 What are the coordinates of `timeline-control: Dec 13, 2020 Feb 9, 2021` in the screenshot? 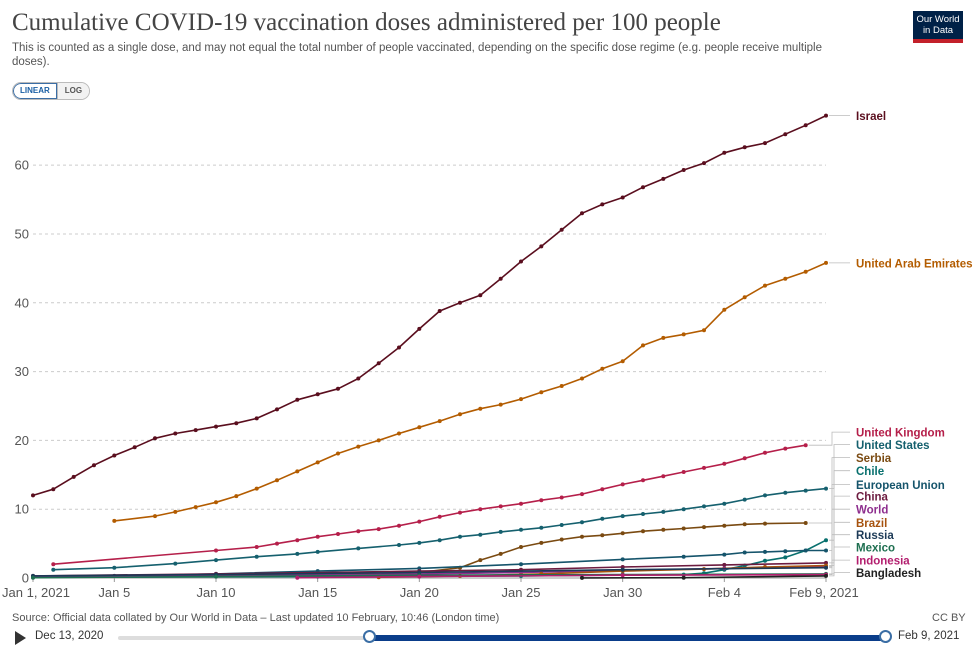 It's located at (487, 638).